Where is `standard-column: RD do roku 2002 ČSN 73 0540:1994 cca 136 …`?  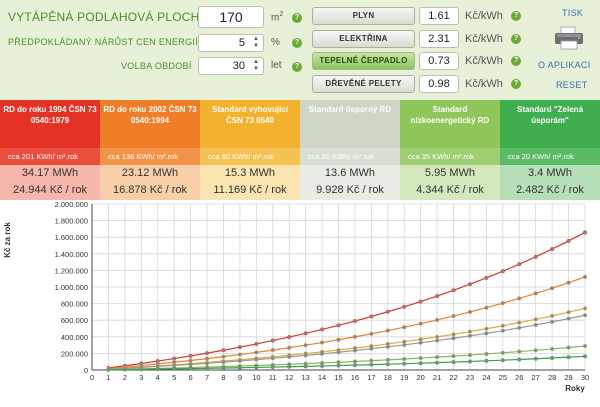
standard-column: RD do roku 2002 ČSN 73 0540:1994 cca 136 … is located at coordinates (150, 150).